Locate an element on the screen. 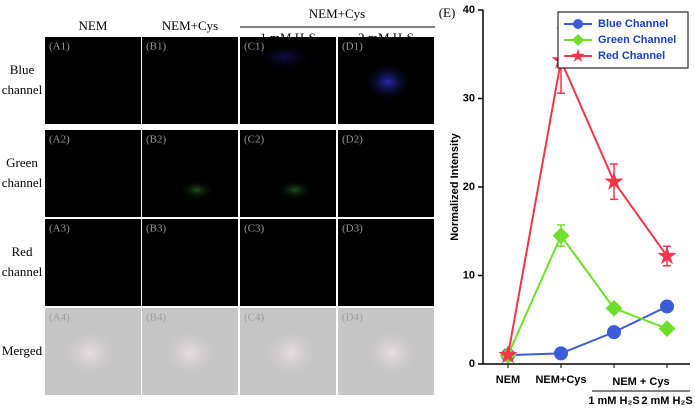 This screenshot has width=695, height=415. legend-label: Green Channel is located at coordinates (637, 40).